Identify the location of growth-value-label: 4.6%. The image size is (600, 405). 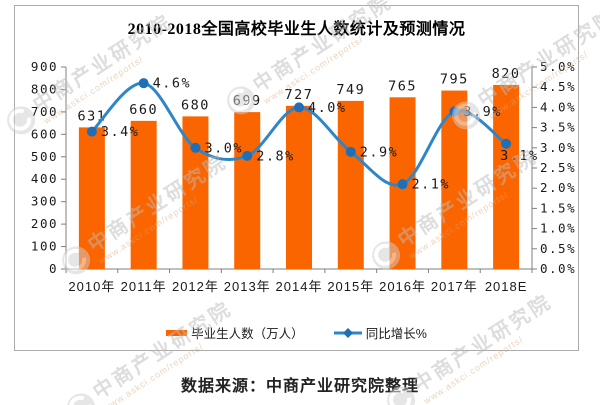
(172, 84).